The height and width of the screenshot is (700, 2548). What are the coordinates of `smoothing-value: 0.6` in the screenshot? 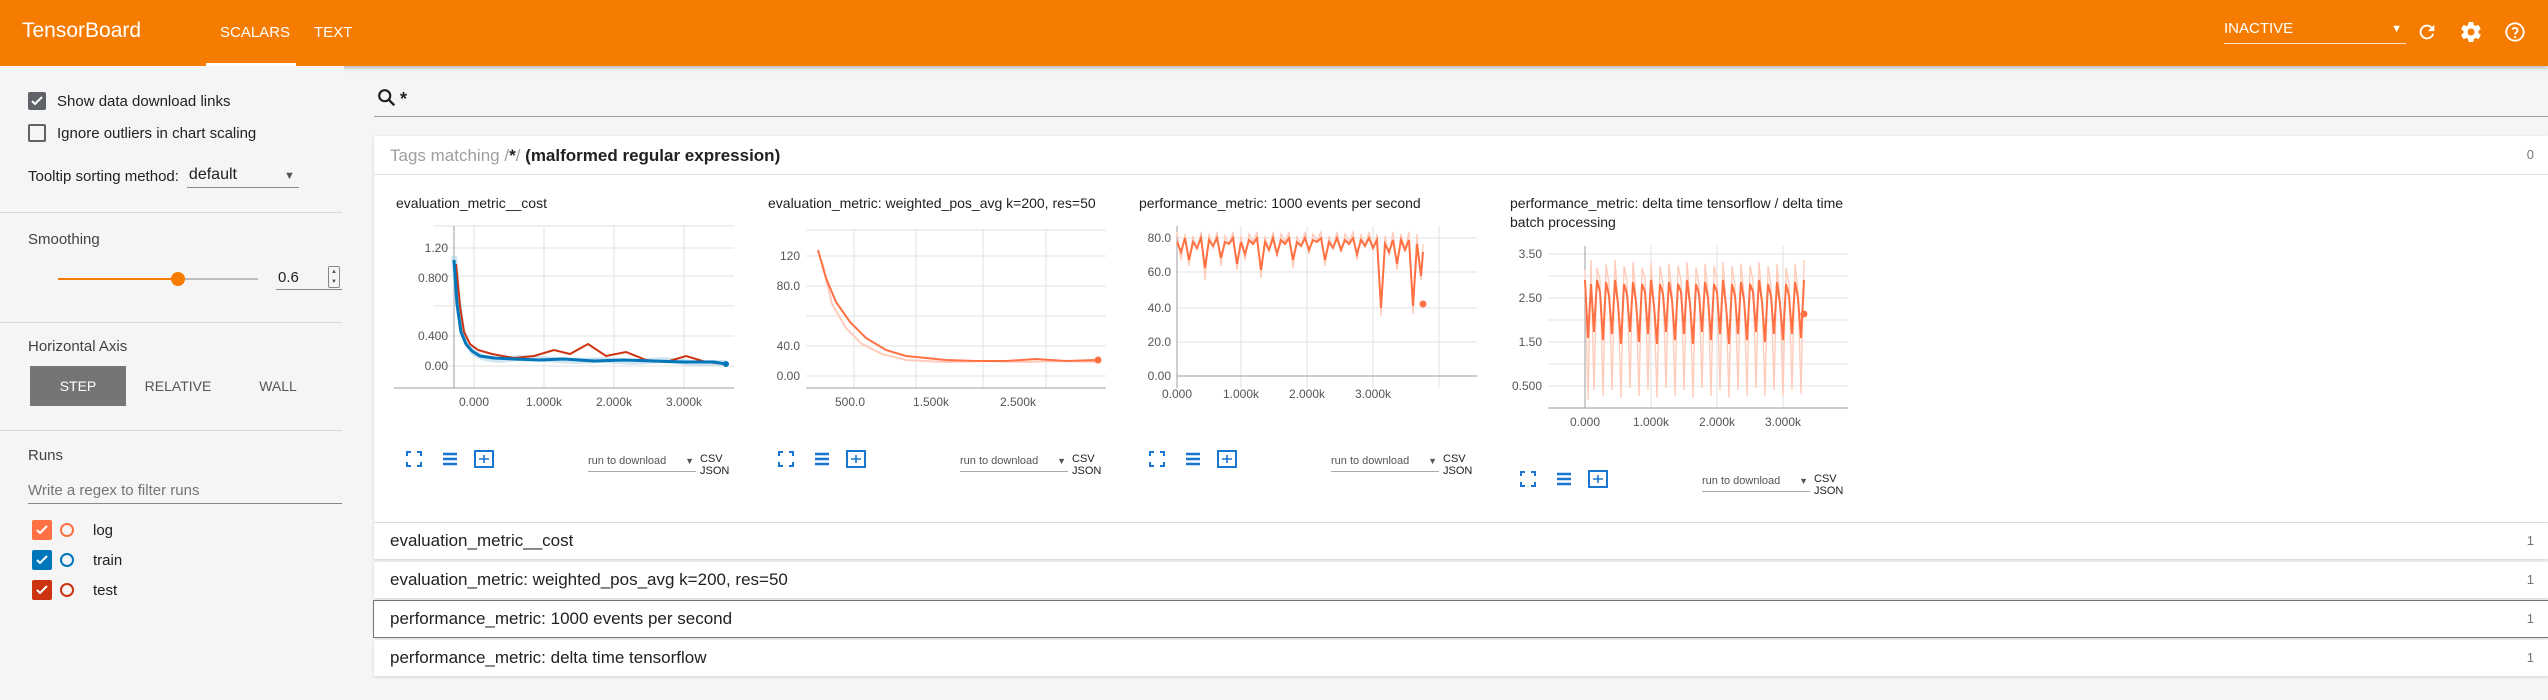 It's located at (288, 277).